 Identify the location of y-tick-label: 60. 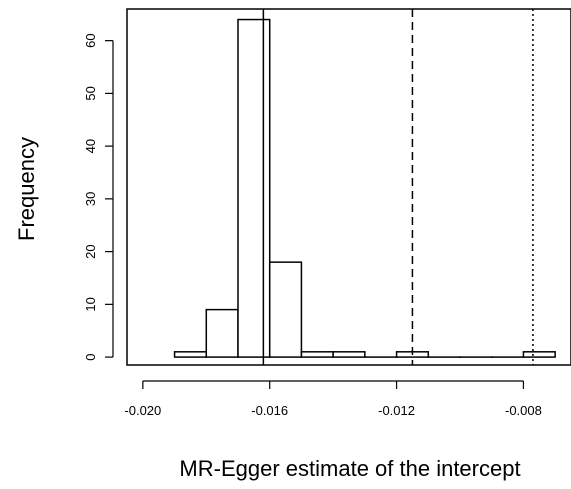
(90, 40).